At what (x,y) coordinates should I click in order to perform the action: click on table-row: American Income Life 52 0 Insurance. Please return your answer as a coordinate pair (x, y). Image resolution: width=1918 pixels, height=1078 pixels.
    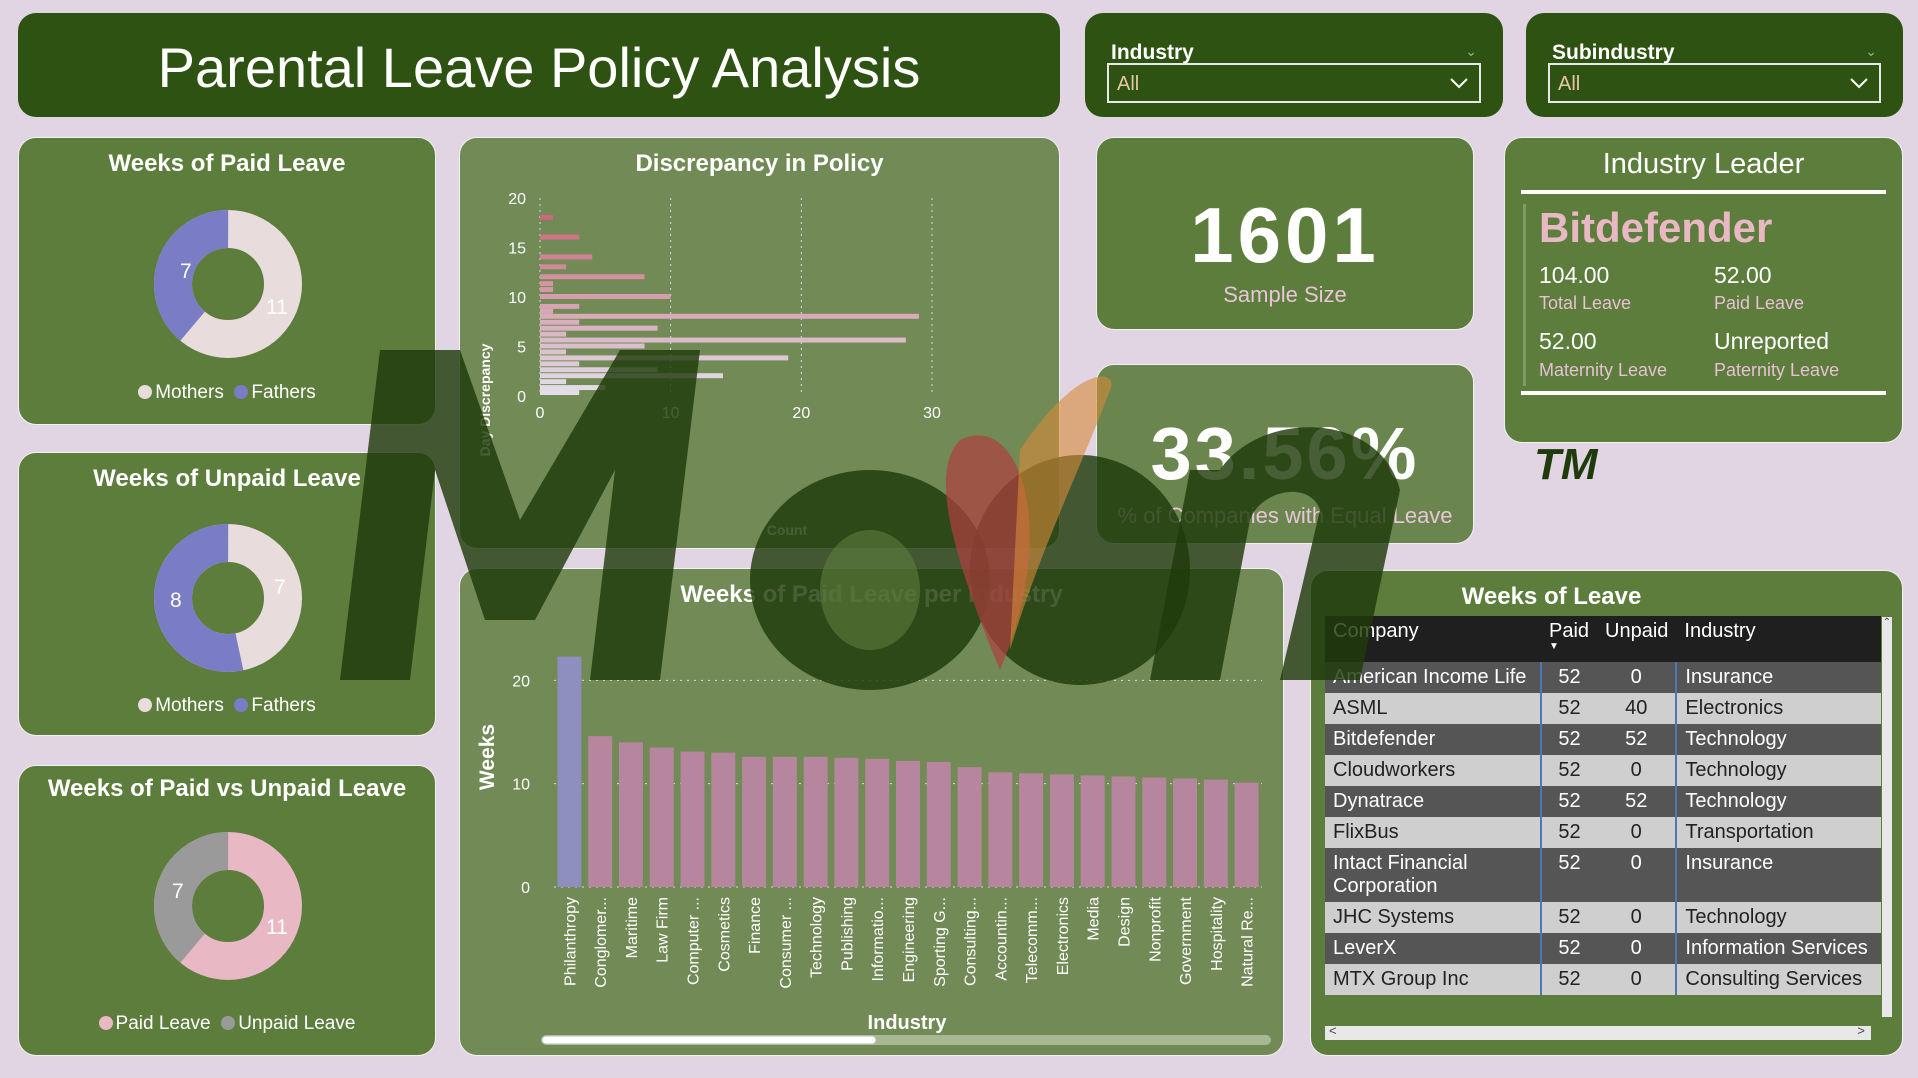
    Looking at the image, I should click on (1603, 677).